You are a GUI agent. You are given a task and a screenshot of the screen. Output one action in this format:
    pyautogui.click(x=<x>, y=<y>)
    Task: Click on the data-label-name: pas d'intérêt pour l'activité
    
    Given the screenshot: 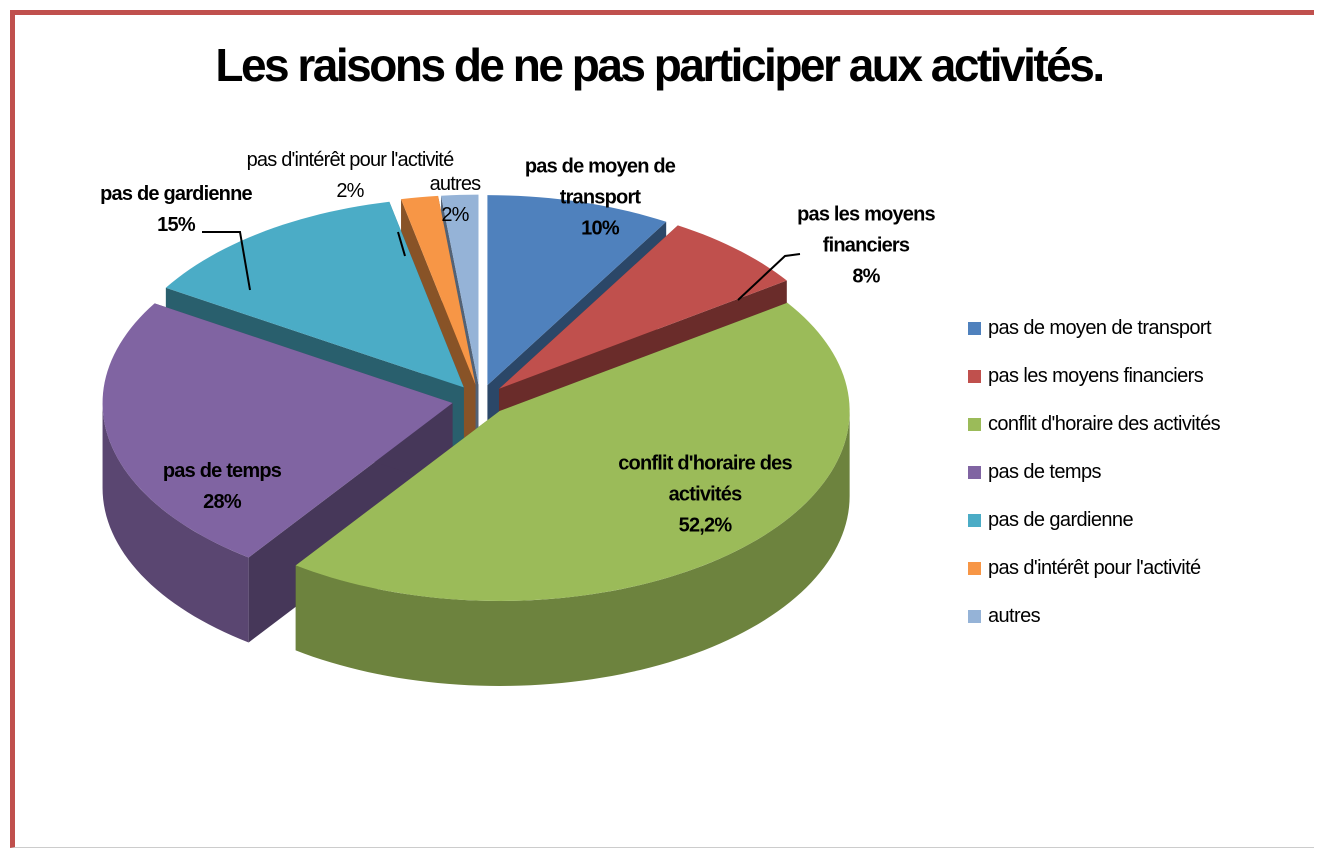 What is the action you would take?
    pyautogui.click(x=350, y=160)
    